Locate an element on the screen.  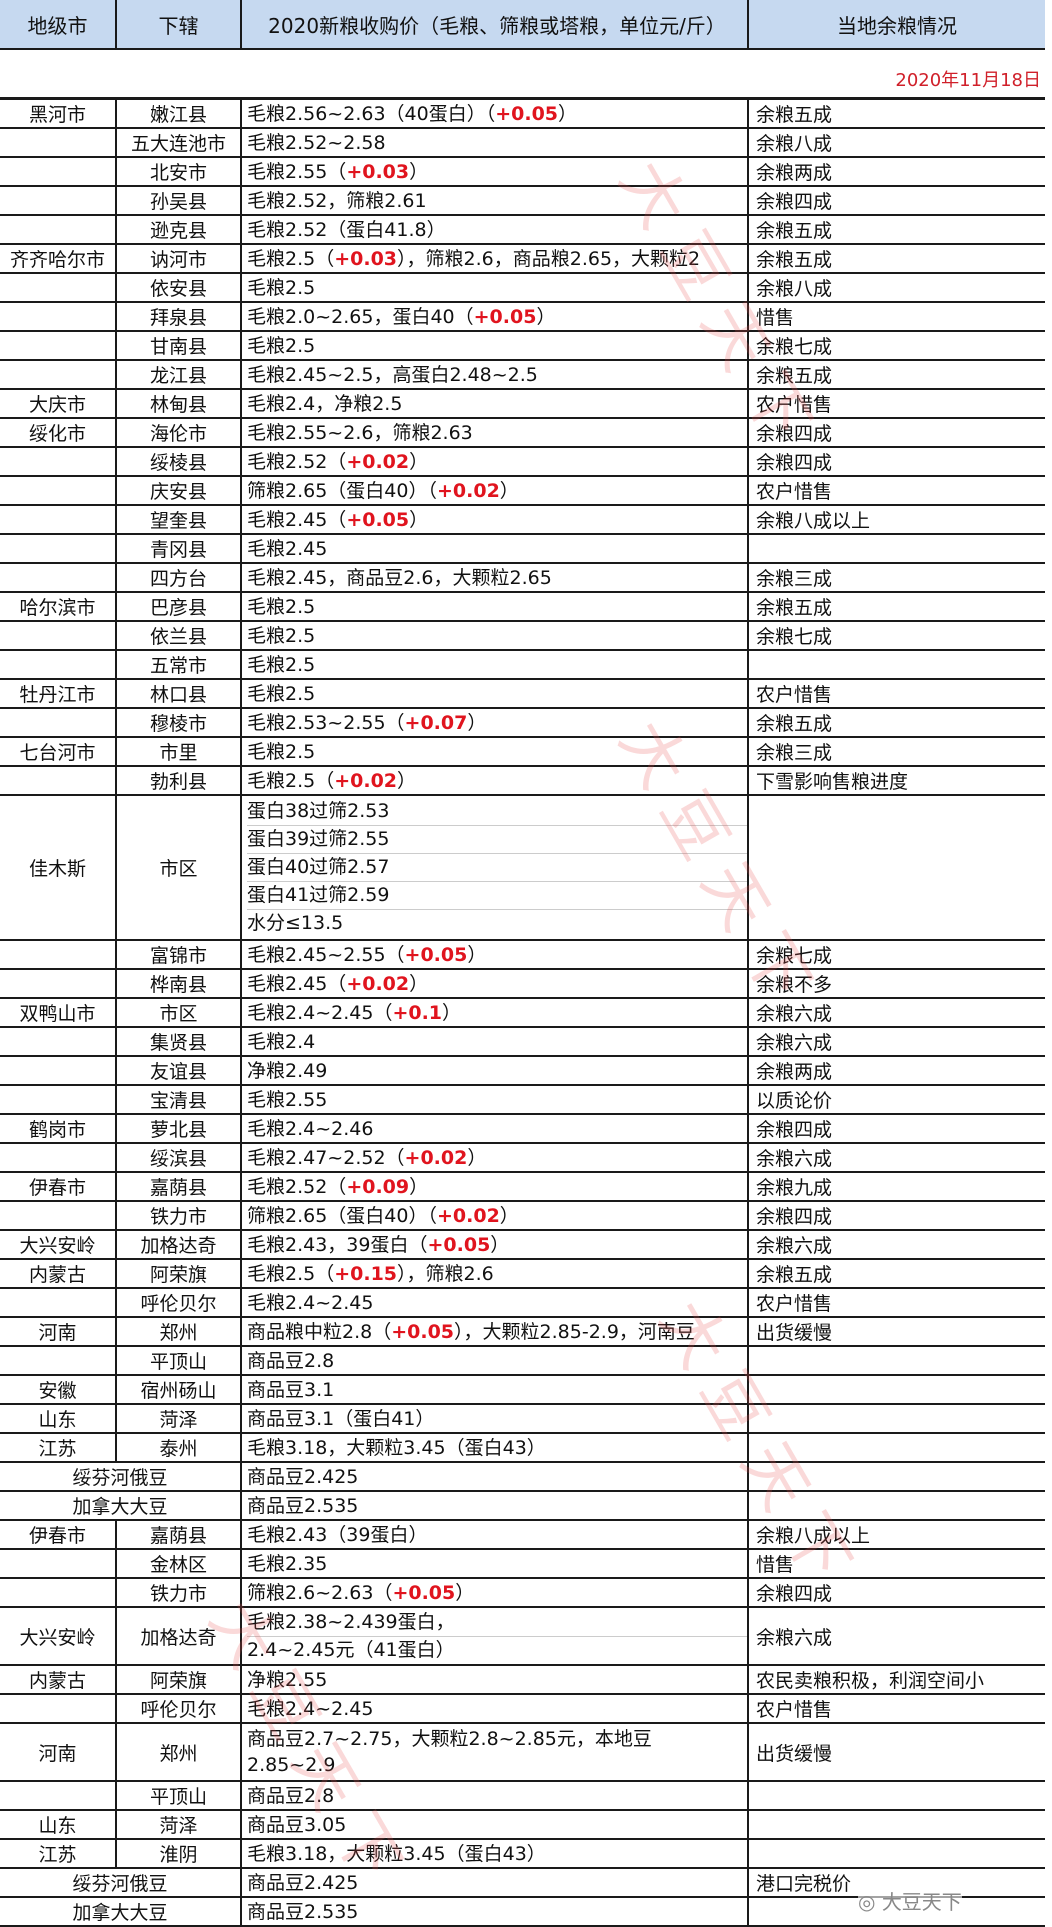
county-cell: 宿州砀山 is located at coordinates (179, 1389).